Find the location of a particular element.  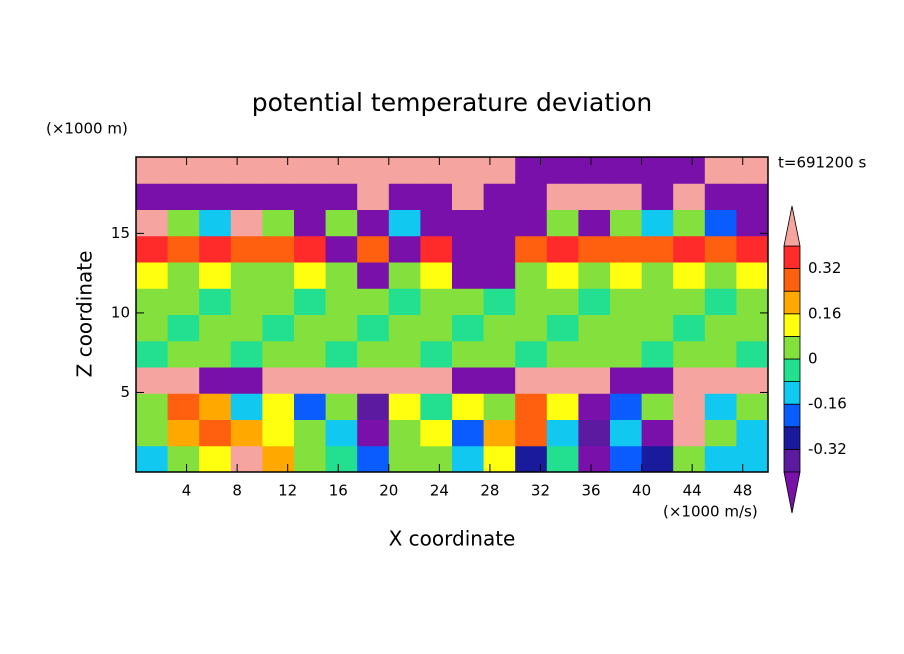

x-tick-label: 12 is located at coordinates (287, 491).